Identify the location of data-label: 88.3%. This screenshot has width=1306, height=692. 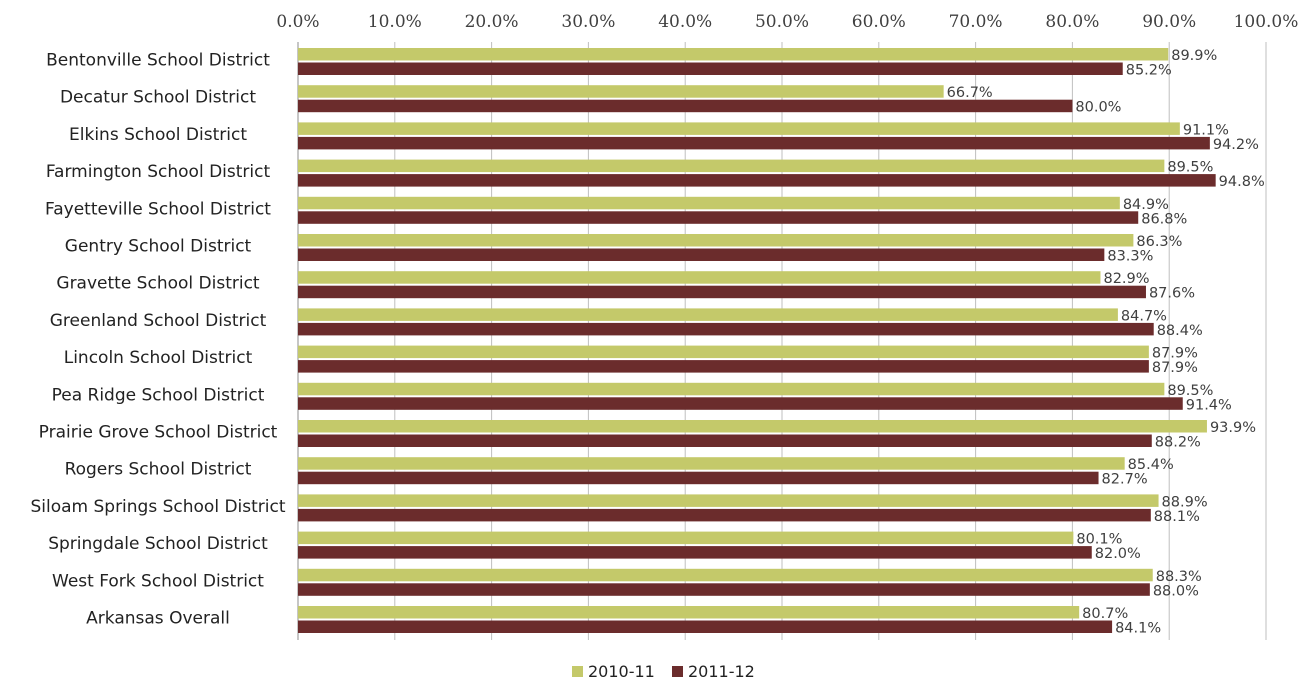
(1179, 577).